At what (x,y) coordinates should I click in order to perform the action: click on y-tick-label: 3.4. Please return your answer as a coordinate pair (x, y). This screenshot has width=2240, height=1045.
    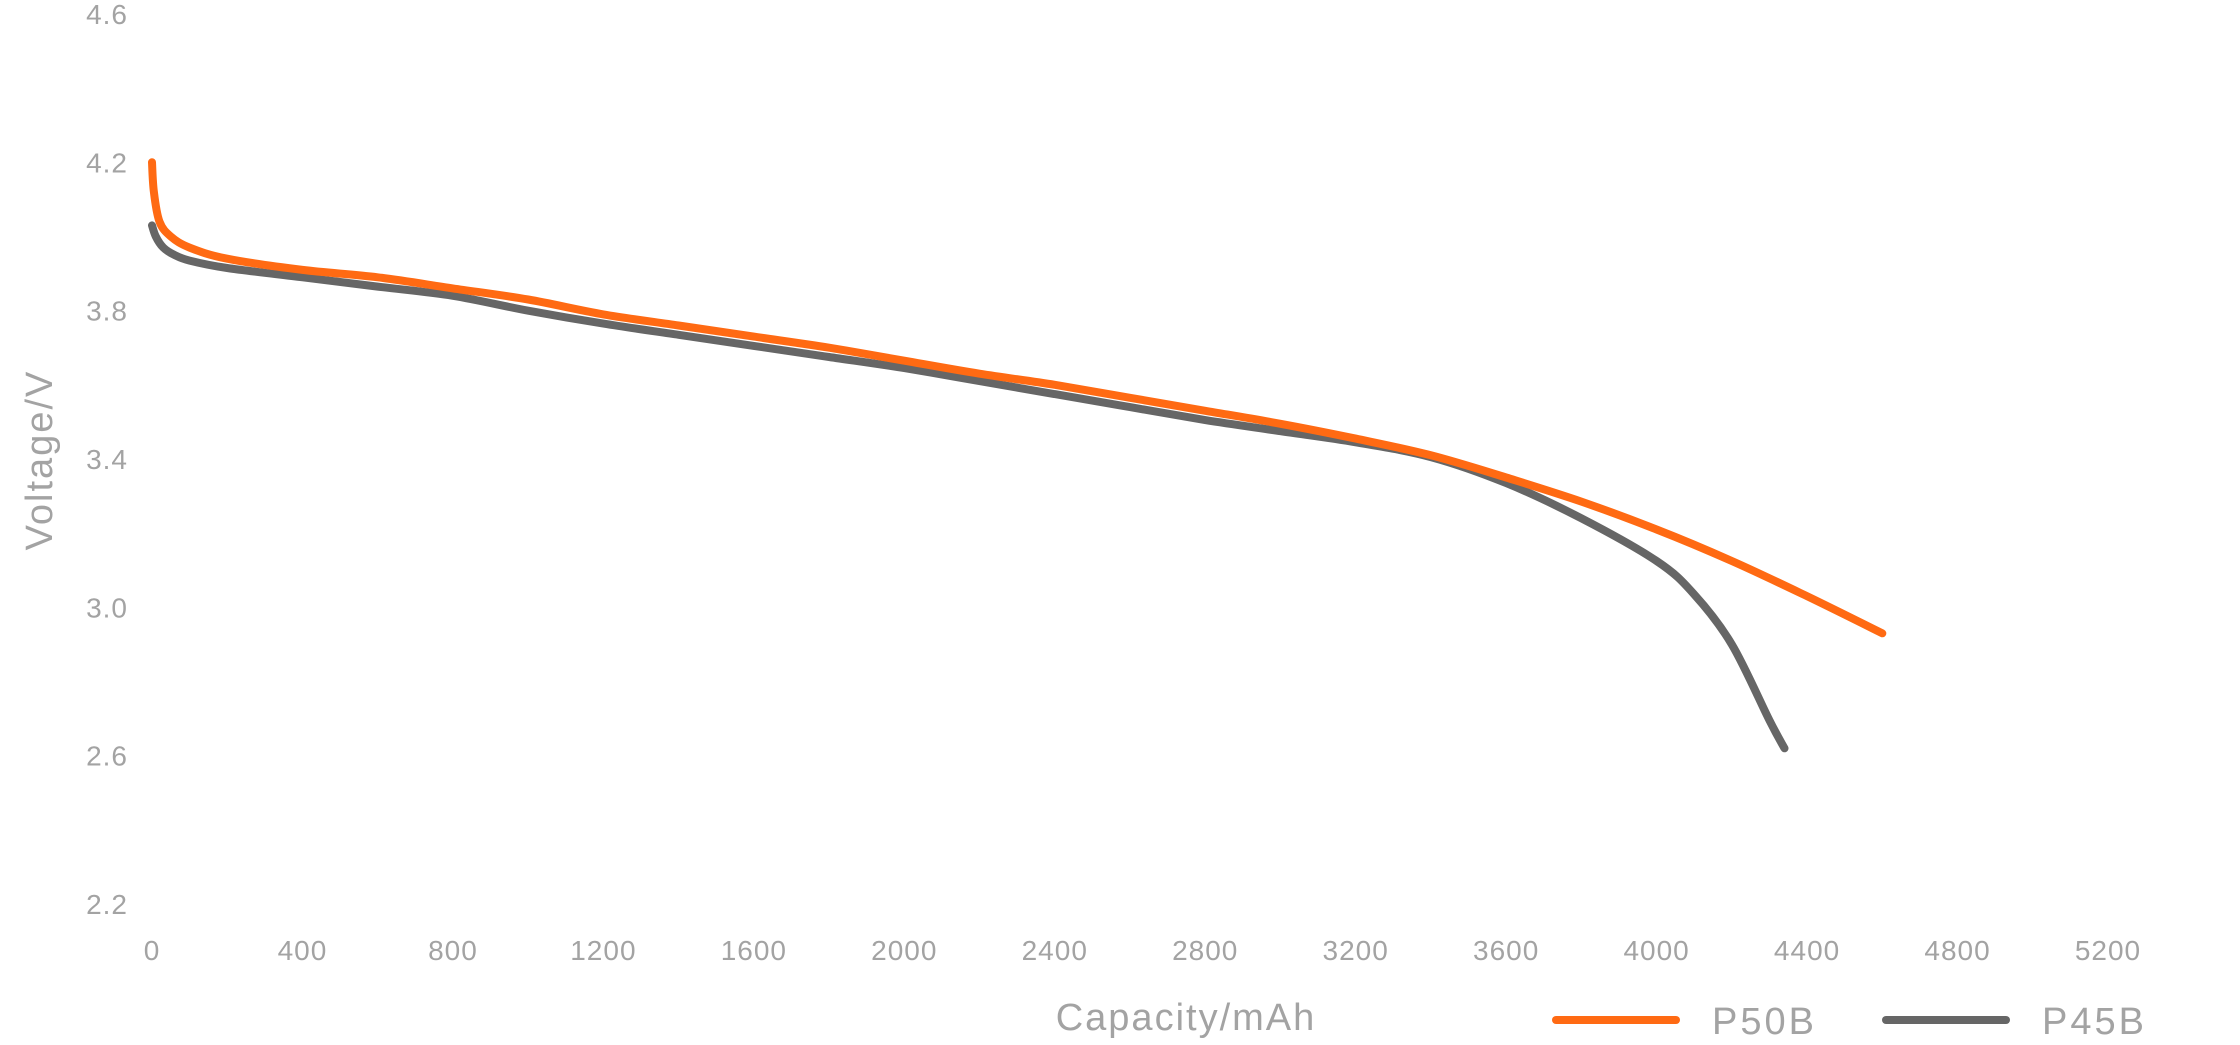
    Looking at the image, I should click on (107, 459).